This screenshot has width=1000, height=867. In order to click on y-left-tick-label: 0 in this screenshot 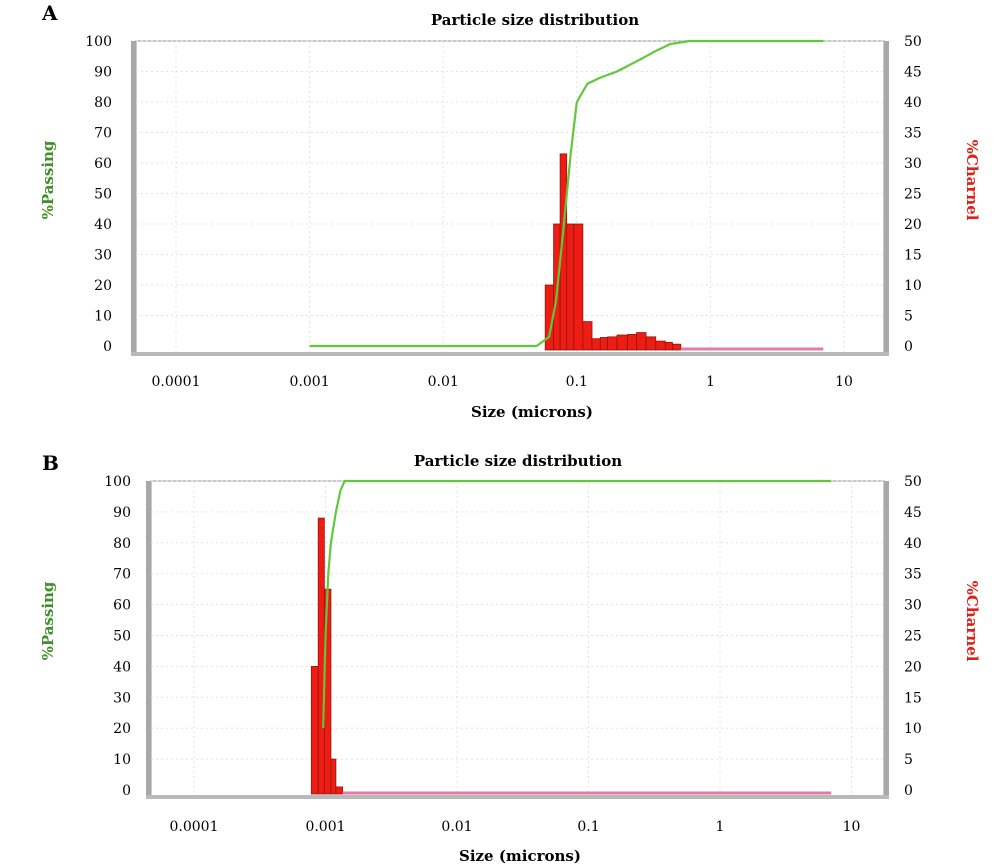, I will do `click(126, 791)`.